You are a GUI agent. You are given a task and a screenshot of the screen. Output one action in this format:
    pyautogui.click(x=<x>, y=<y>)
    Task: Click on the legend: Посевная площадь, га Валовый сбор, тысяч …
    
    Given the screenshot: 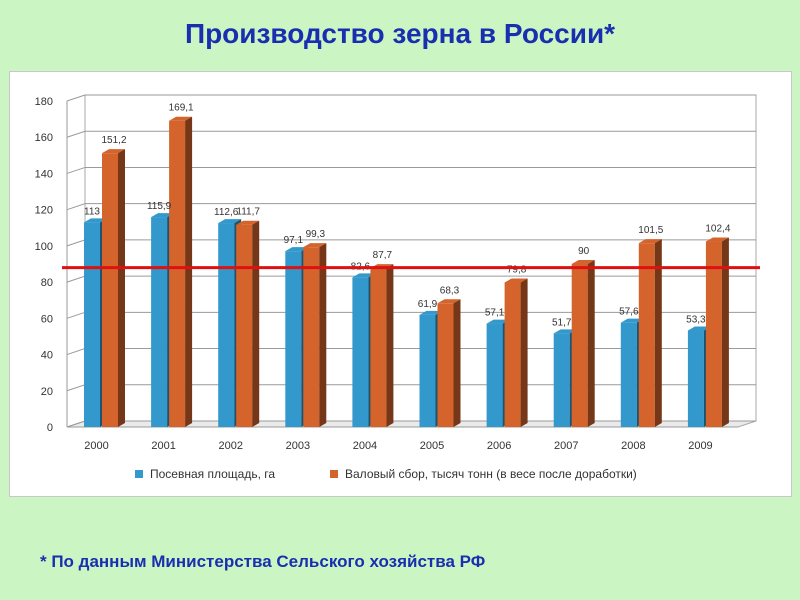 What is the action you would take?
    pyautogui.click(x=386, y=474)
    